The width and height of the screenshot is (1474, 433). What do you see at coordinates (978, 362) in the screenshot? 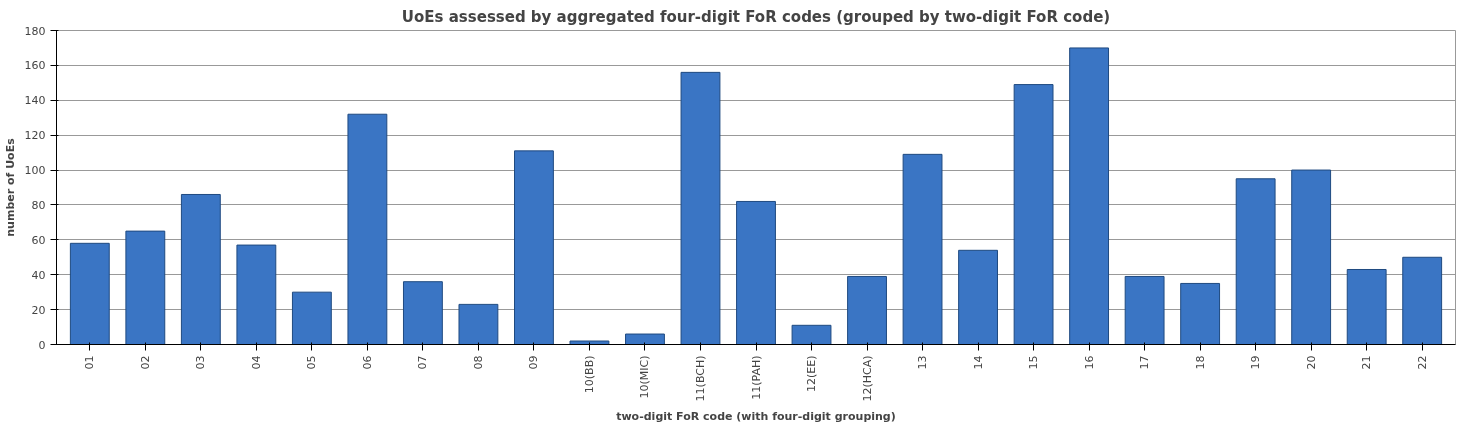
I see `x-tick-label: 14` at bounding box center [978, 362].